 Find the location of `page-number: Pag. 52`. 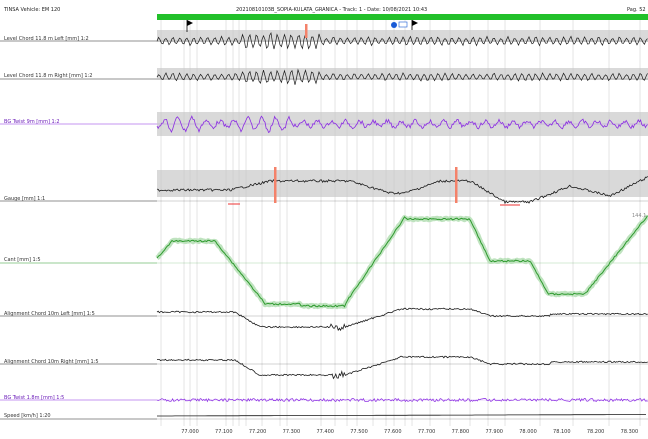

page-number: Pag. 52 is located at coordinates (636, 10).